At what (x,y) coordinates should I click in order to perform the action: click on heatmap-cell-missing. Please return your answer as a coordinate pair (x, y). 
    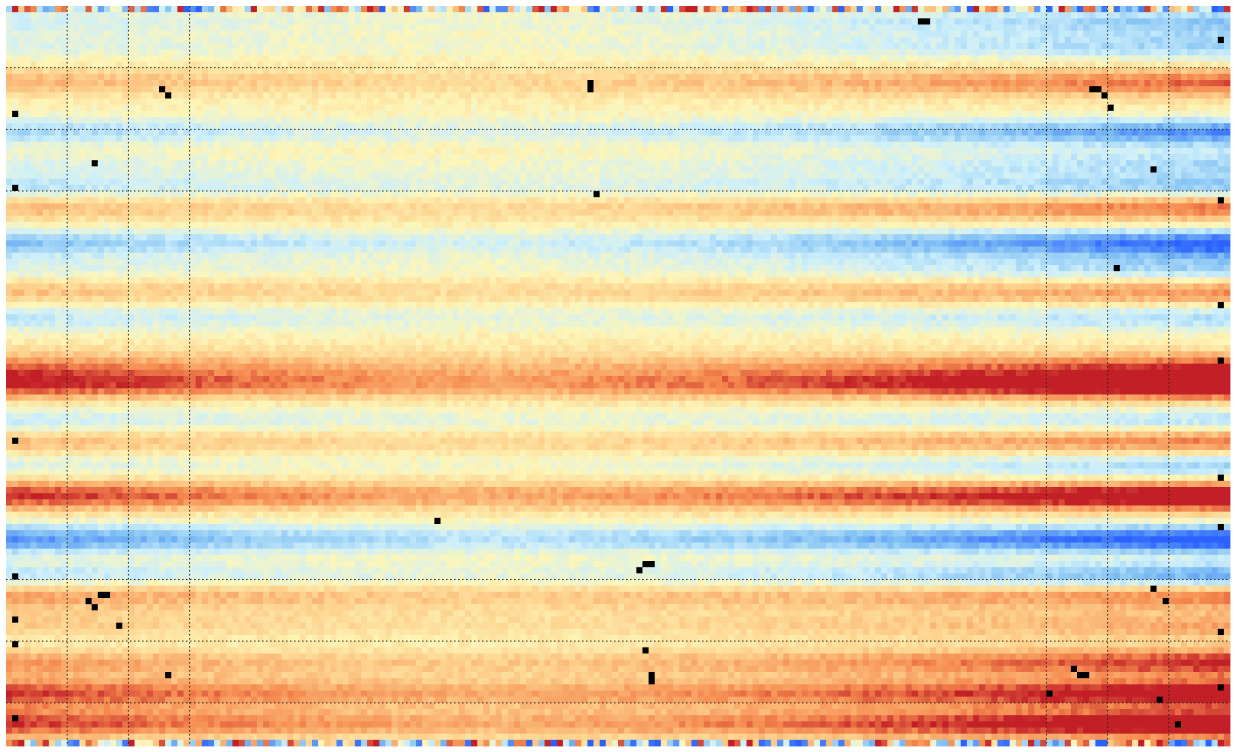
    Looking at the image, I should click on (168, 95).